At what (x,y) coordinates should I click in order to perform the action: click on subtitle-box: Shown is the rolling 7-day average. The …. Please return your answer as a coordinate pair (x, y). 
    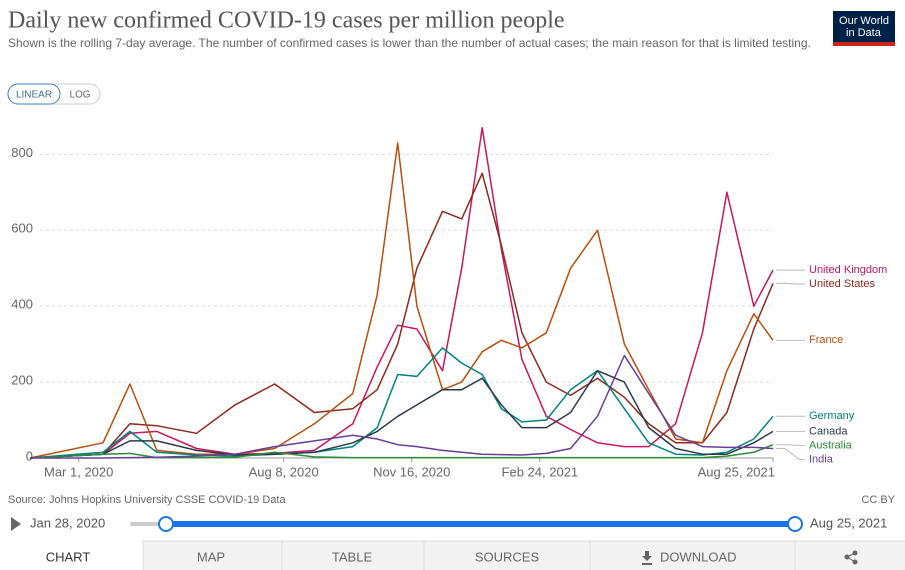
    Looking at the image, I should click on (409, 43).